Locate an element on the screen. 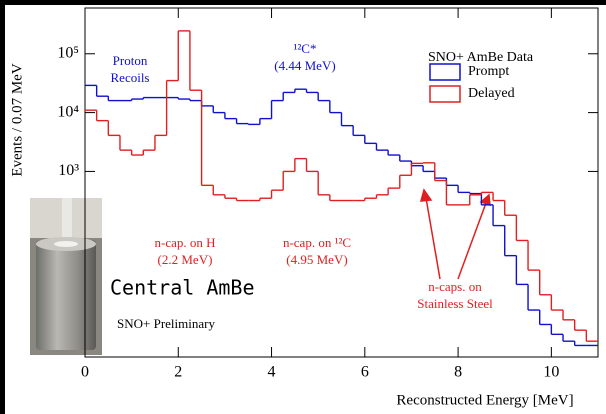 This screenshot has height=414, width=606. x-tick-label: 2 is located at coordinates (178, 372).